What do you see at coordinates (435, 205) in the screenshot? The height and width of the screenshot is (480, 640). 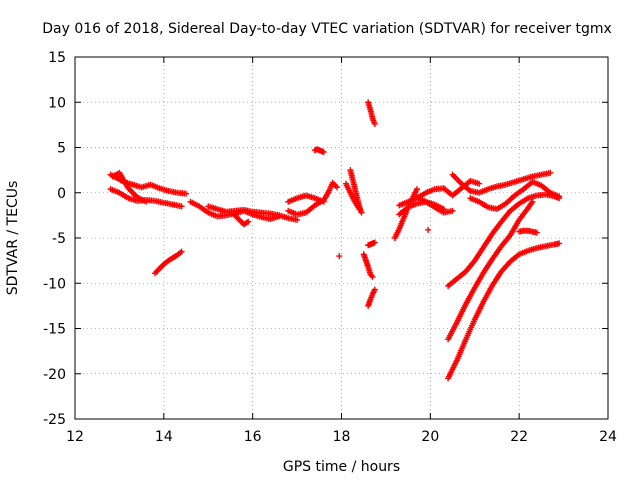 I see `series-arc-v` at bounding box center [435, 205].